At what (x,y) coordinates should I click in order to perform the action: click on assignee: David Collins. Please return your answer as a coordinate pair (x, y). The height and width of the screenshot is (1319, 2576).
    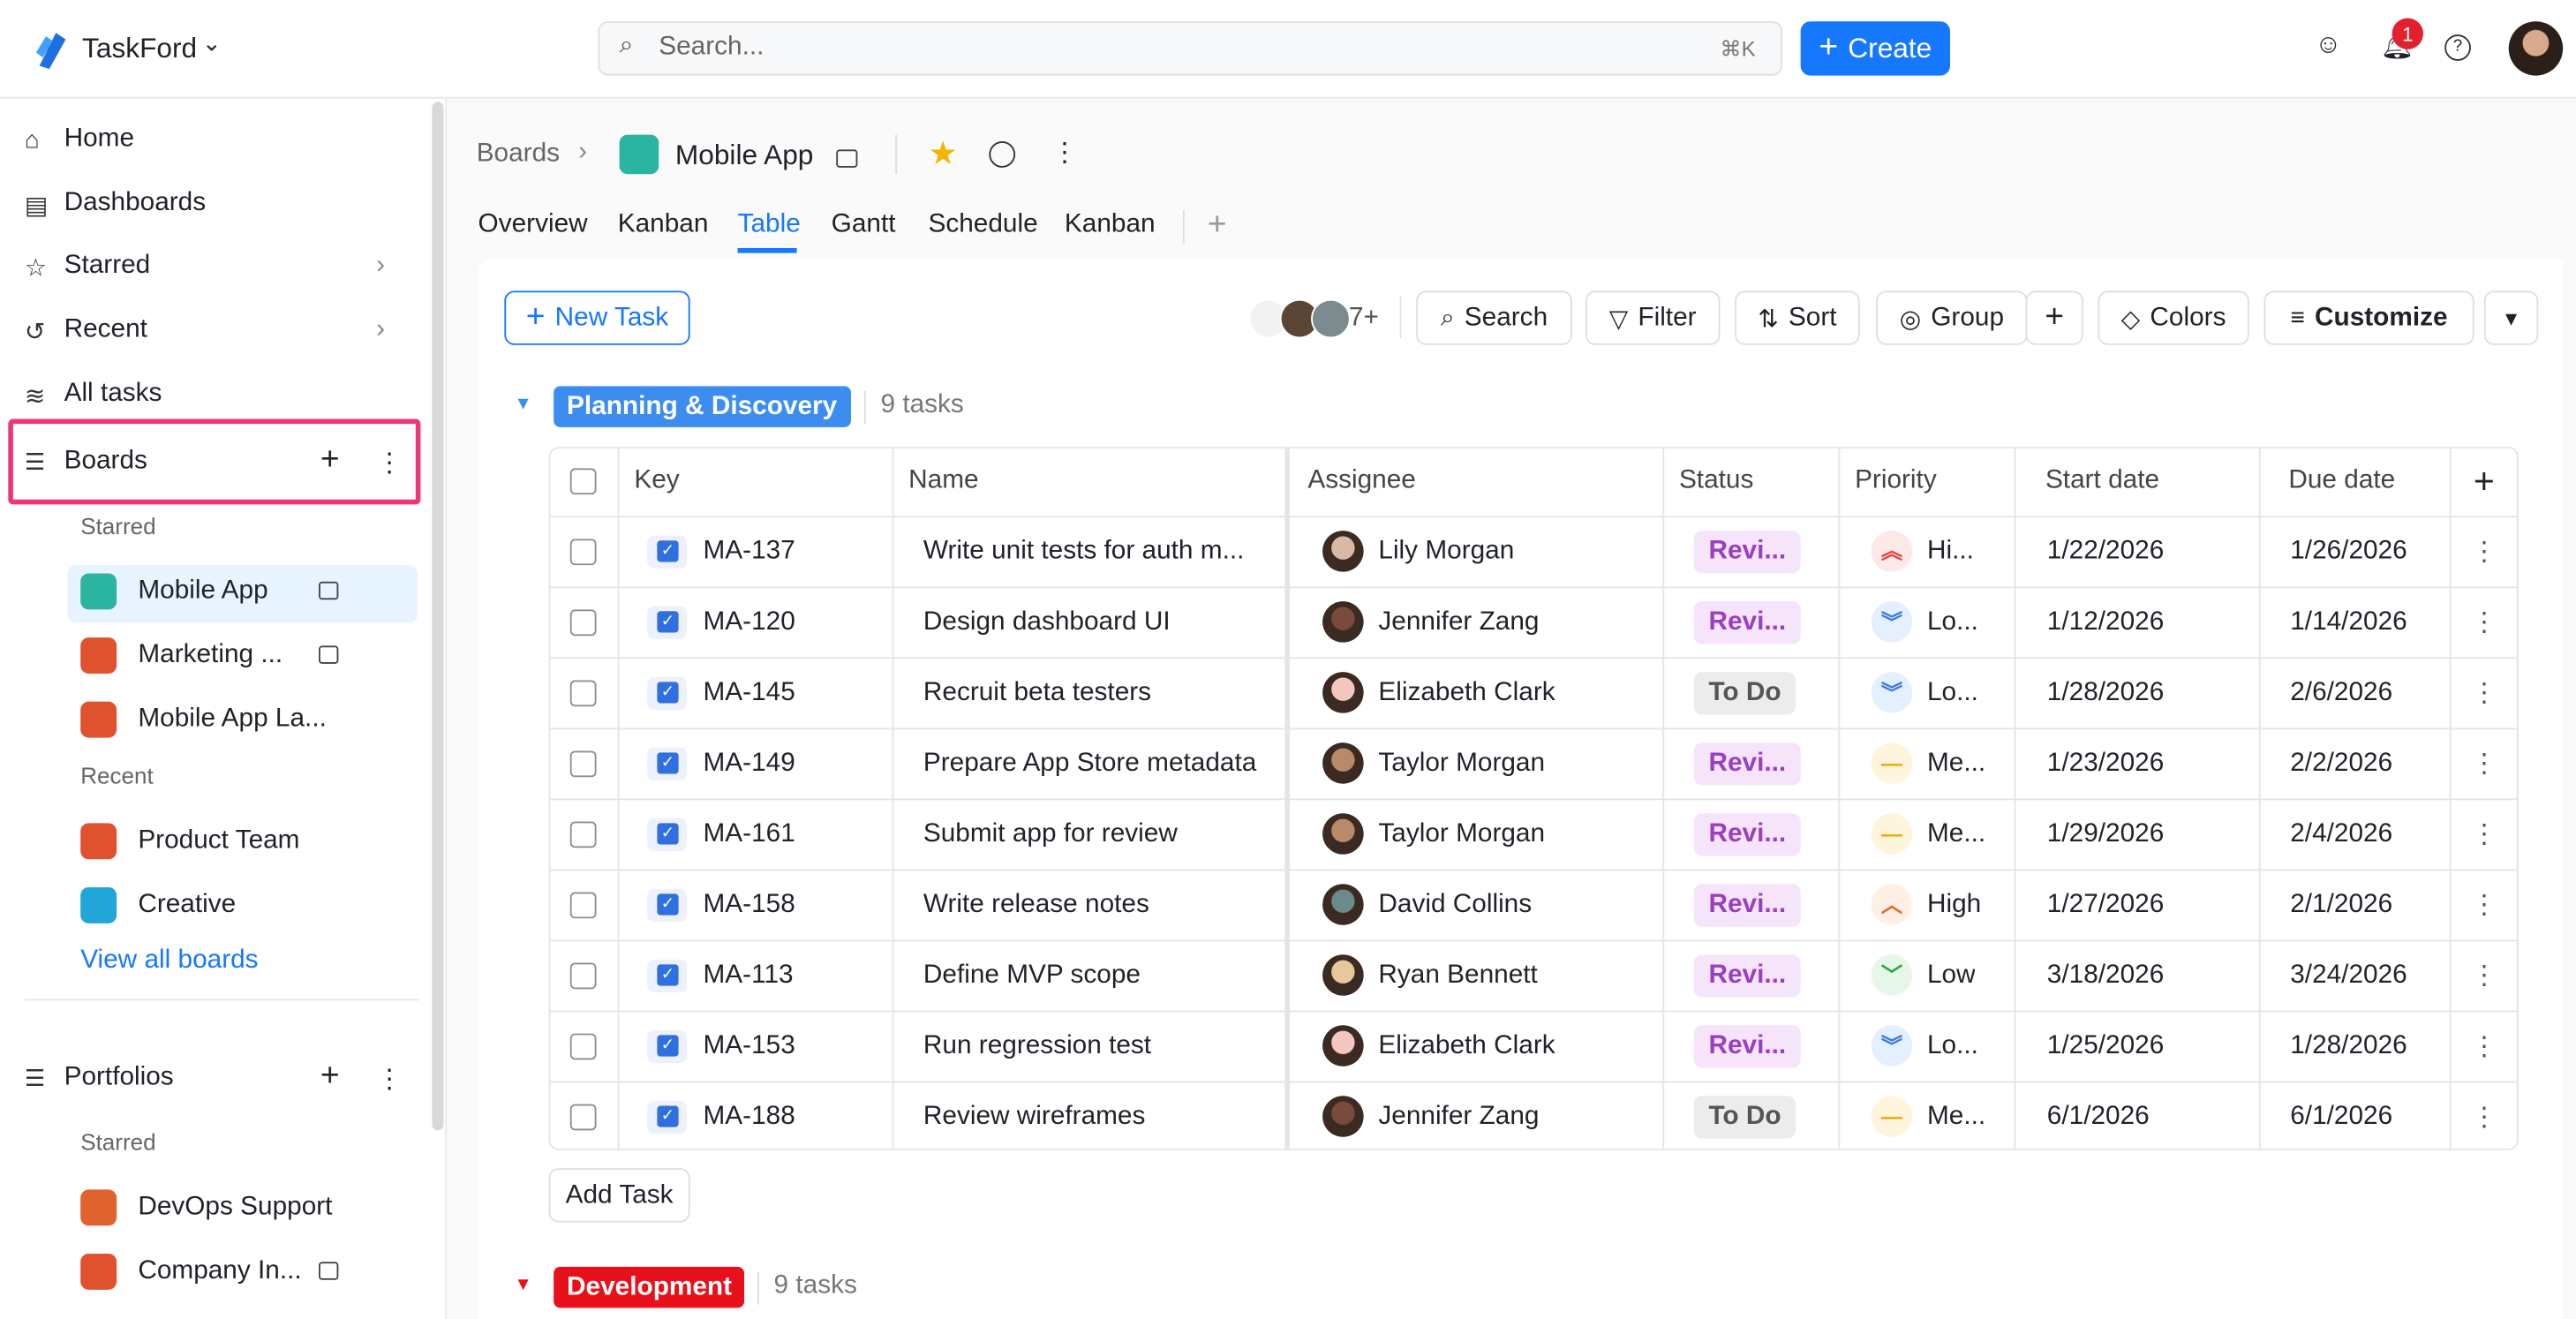
    Looking at the image, I should click on (1456, 903).